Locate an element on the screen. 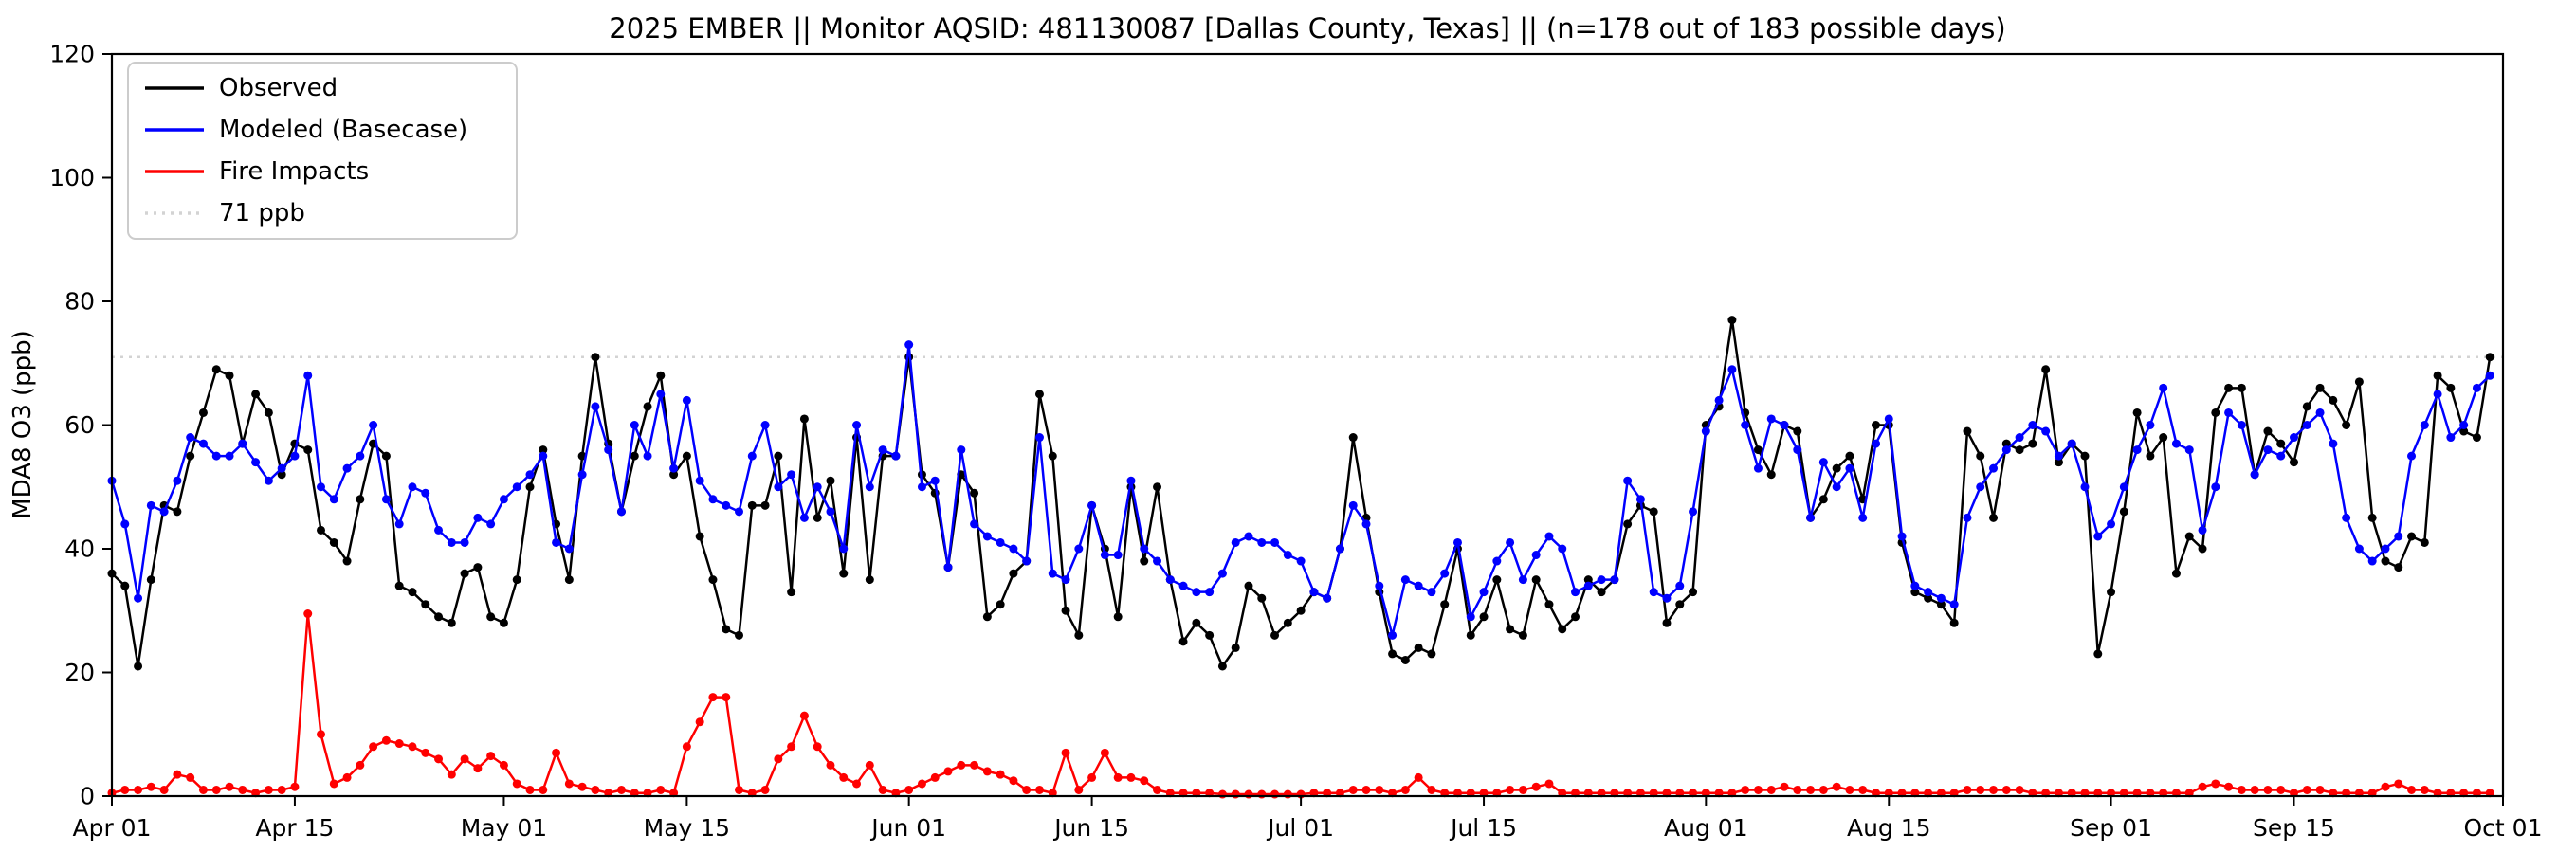 The height and width of the screenshot is (853, 2576). x-tick-label: Jun 01 is located at coordinates (907, 828).